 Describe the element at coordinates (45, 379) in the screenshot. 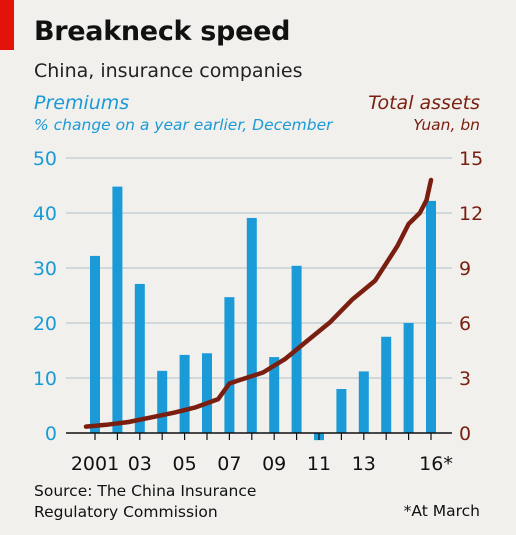

I see `left-tick-label-1: 10` at that location.